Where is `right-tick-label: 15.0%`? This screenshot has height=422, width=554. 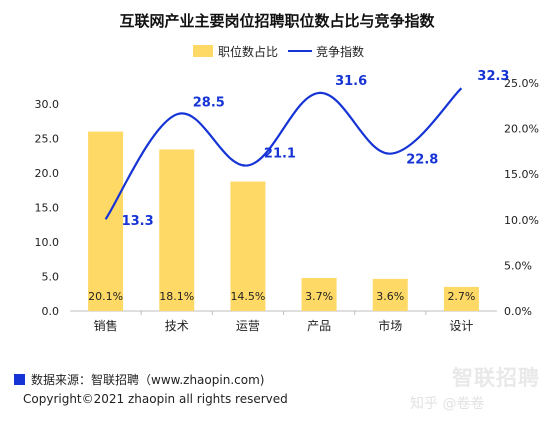 right-tick-label: 15.0% is located at coordinates (521, 174).